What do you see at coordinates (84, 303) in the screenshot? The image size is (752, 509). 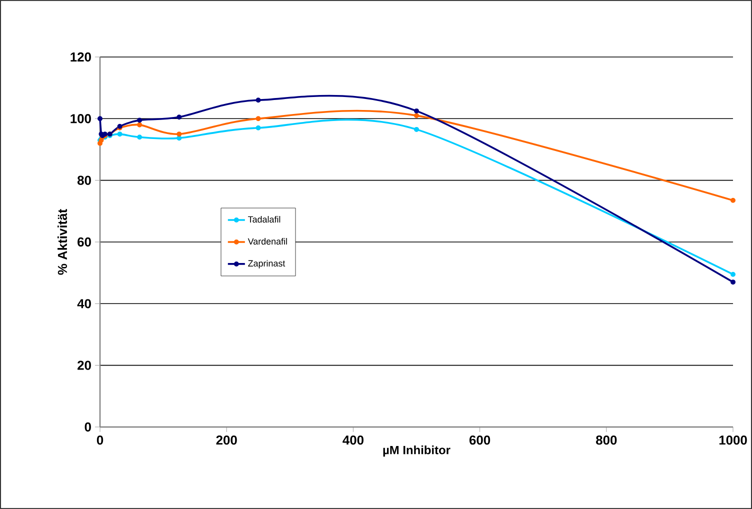 I see `y-tick-label: 40` at bounding box center [84, 303].